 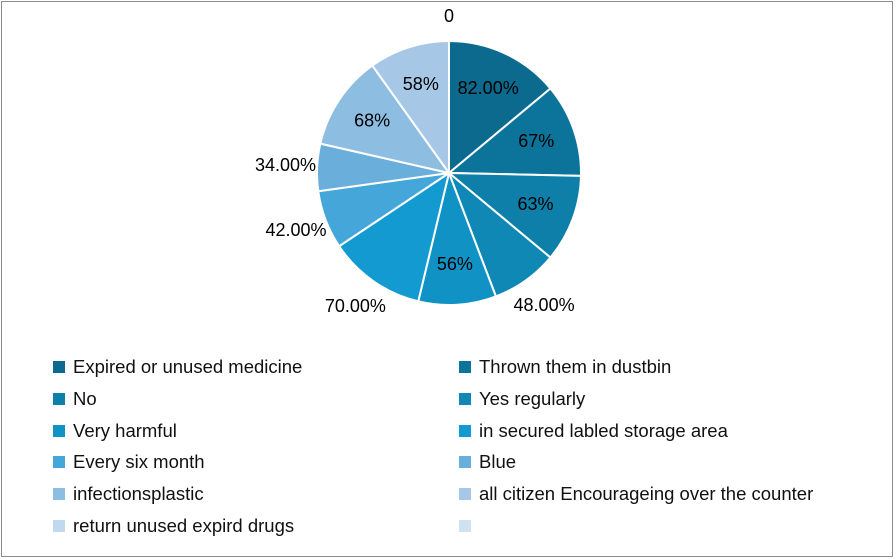 What do you see at coordinates (184, 525) in the screenshot?
I see `legend-label: return unused expird drugs` at bounding box center [184, 525].